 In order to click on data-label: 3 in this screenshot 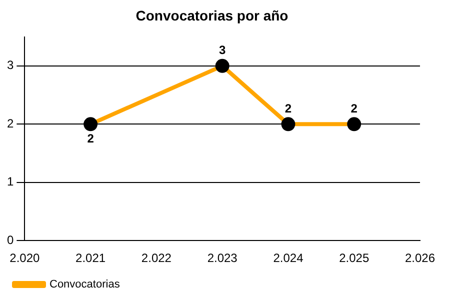, I will do `click(222, 50)`.